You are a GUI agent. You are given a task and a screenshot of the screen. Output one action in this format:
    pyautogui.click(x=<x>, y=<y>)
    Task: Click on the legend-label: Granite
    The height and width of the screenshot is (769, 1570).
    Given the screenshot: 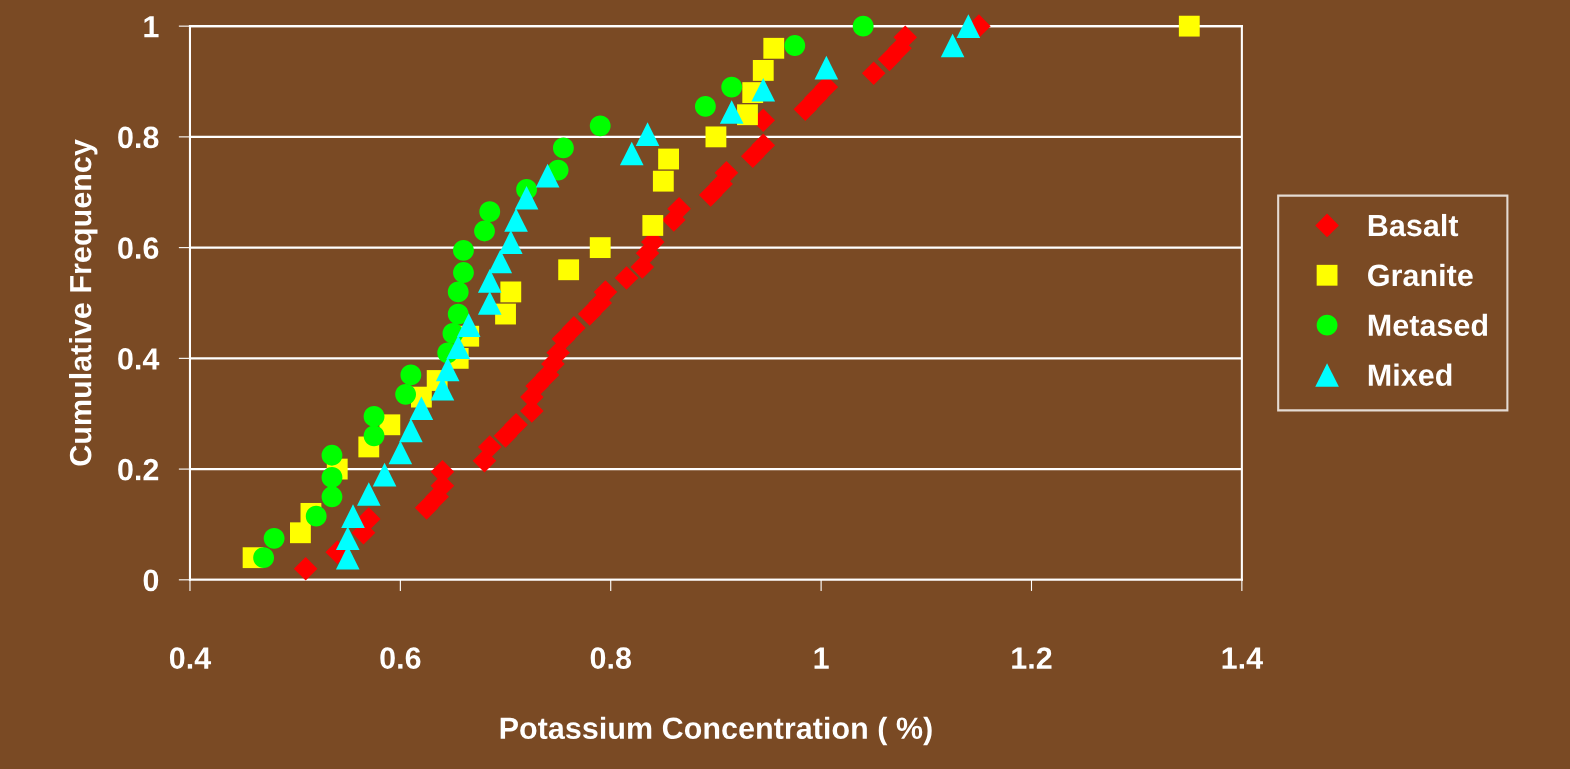 What is the action you would take?
    pyautogui.click(x=1420, y=275)
    